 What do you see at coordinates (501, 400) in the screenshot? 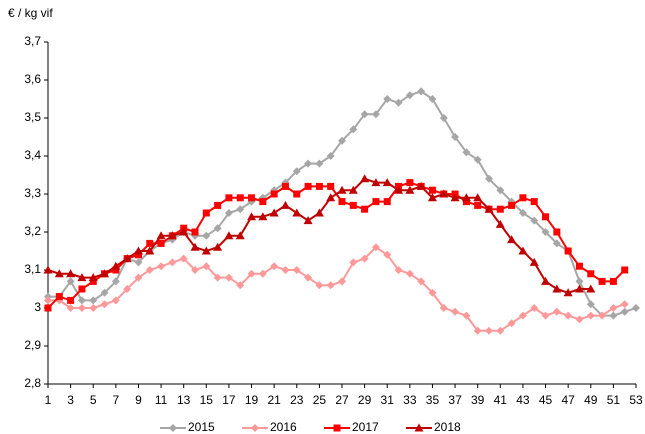
I see `x-tick-label: 41` at bounding box center [501, 400].